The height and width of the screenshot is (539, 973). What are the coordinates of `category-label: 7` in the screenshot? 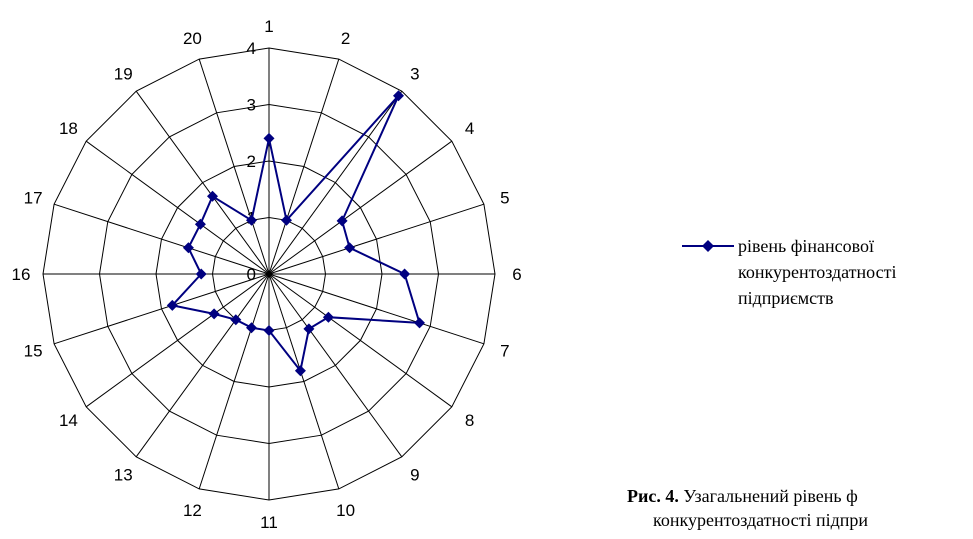 It's located at (504, 351).